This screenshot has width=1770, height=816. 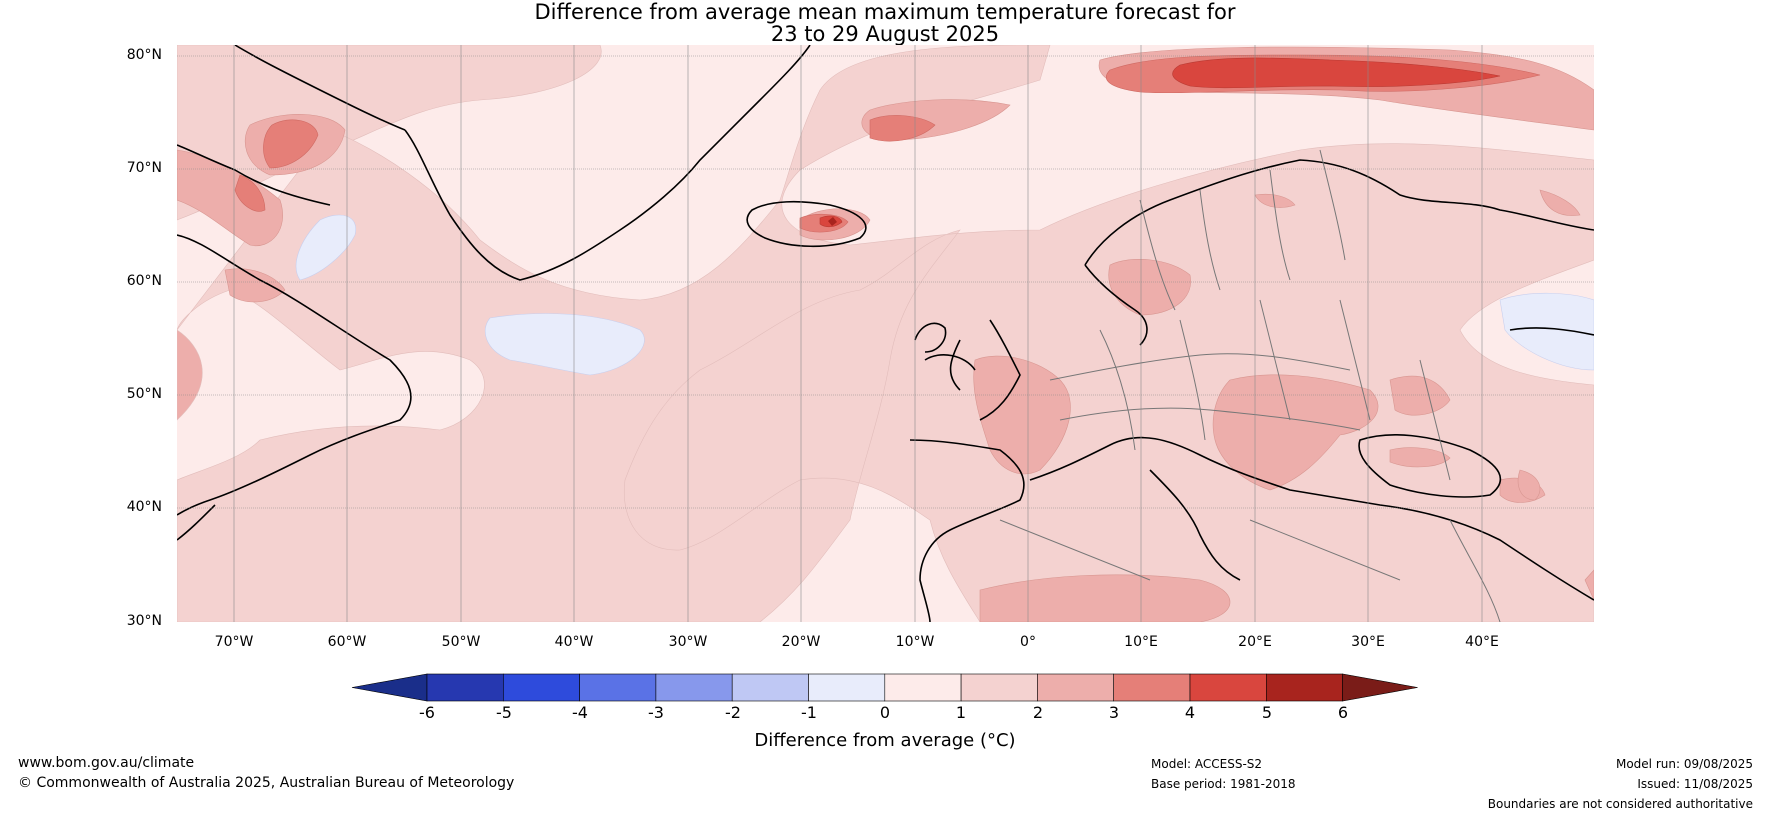 I want to click on colorbar-tick: -2, so click(x=733, y=712).